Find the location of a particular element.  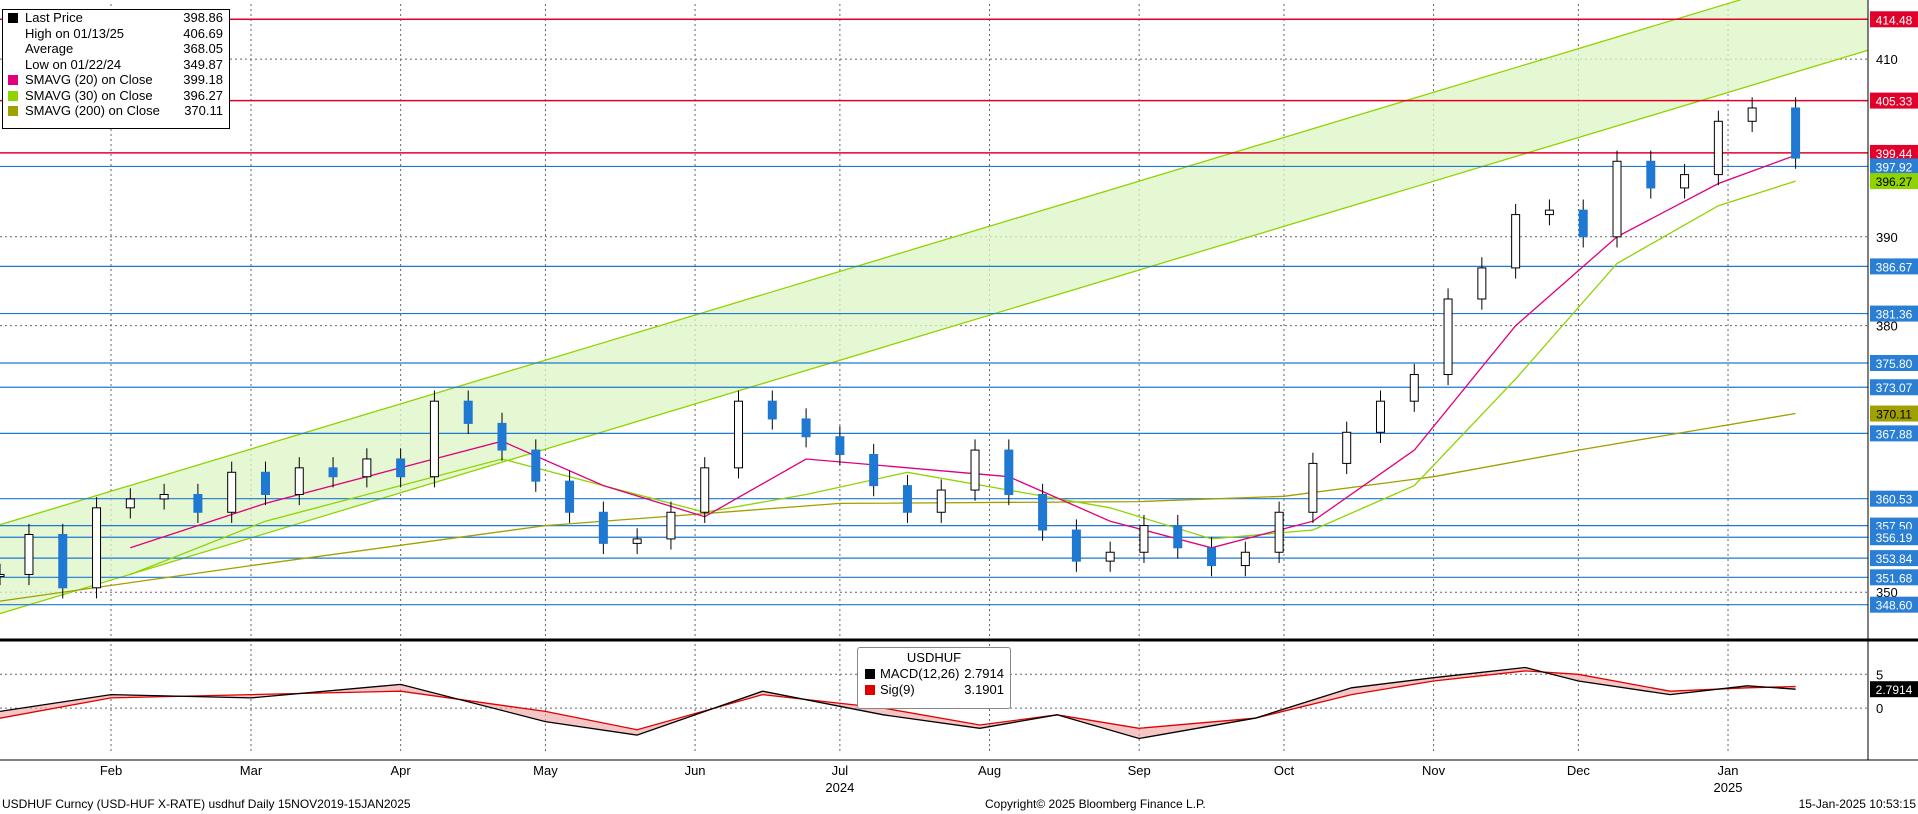

legend-label: SMAVG (200) on Close is located at coordinates (92, 110).